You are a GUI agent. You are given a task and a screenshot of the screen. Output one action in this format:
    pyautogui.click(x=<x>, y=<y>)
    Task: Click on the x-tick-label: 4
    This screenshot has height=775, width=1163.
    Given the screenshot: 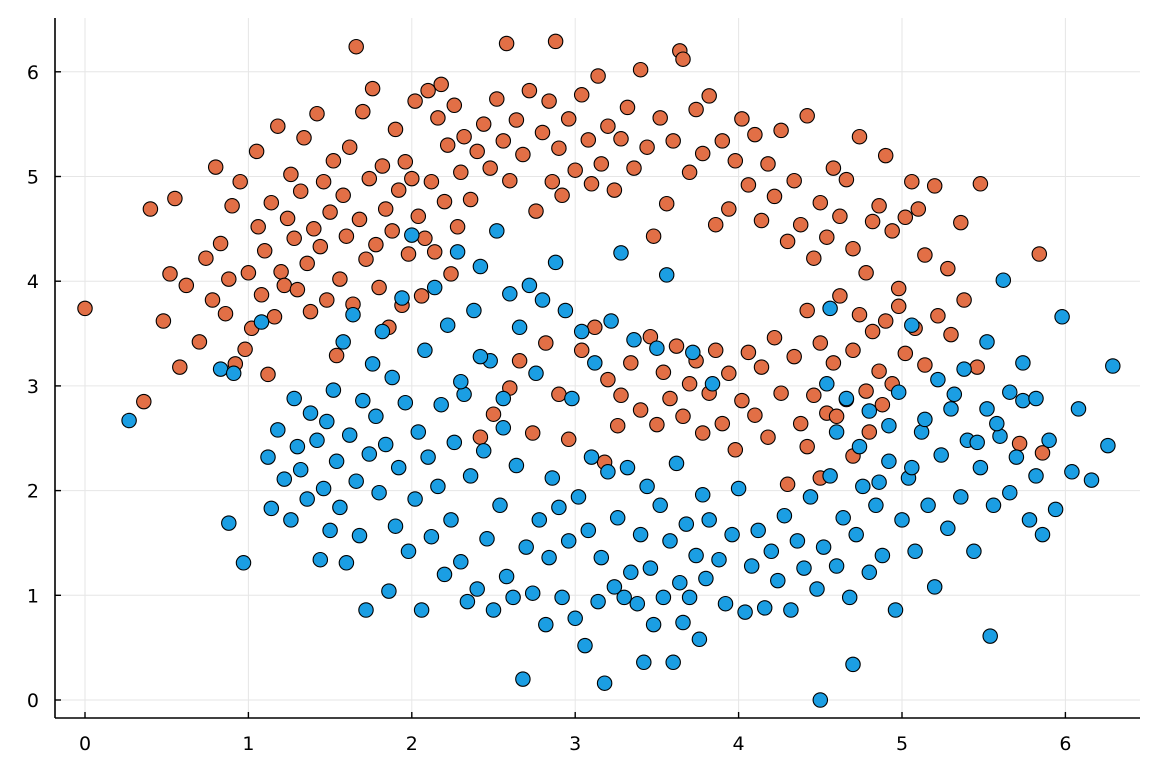 What is the action you would take?
    pyautogui.click(x=739, y=744)
    